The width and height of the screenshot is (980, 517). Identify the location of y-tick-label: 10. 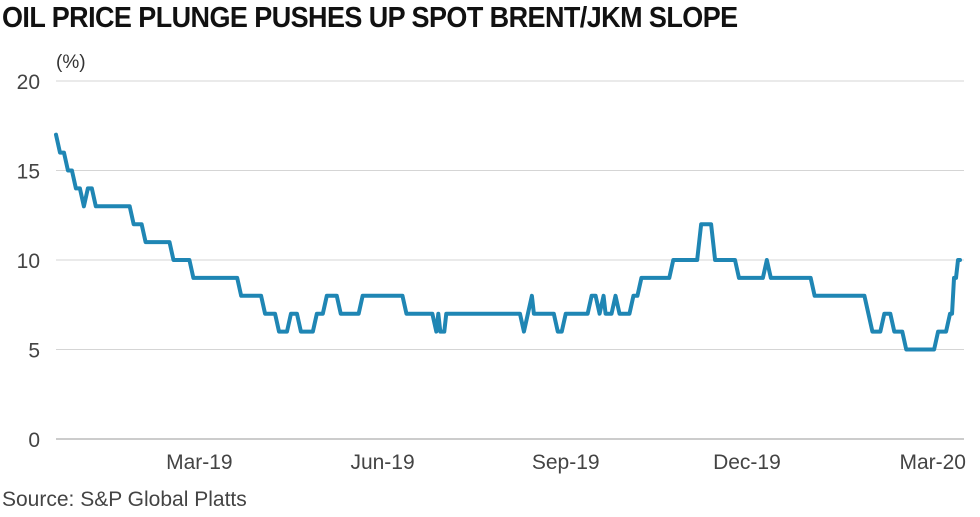
(28, 261).